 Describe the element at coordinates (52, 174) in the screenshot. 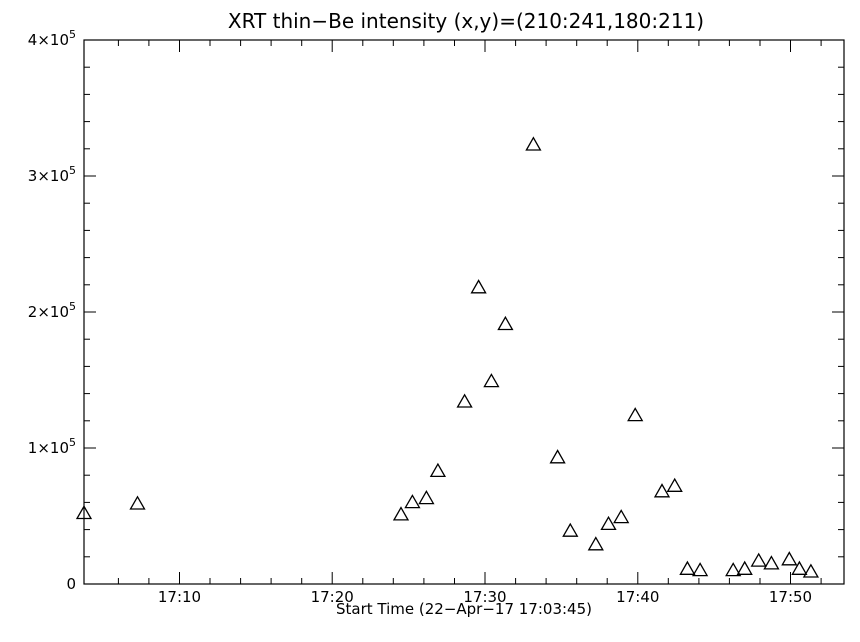

I see `y-tick-label: 3×105` at that location.